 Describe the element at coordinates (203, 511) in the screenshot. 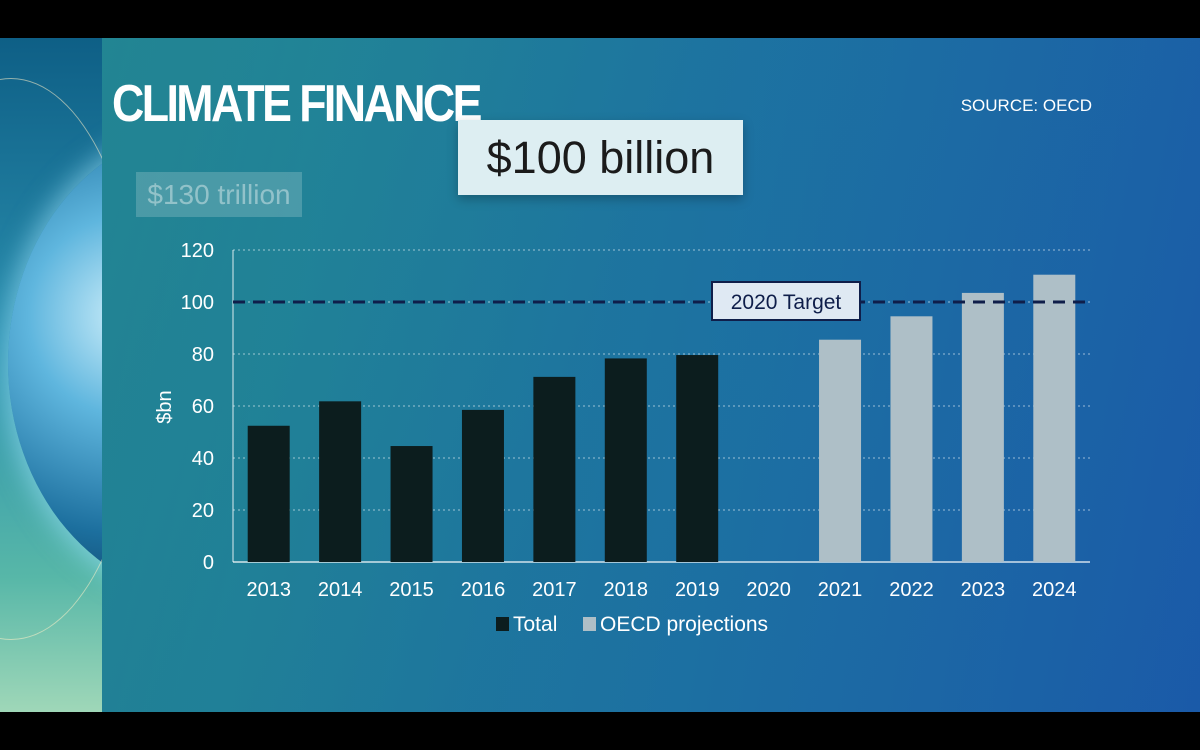

I see `y-tick-label: 20` at that location.